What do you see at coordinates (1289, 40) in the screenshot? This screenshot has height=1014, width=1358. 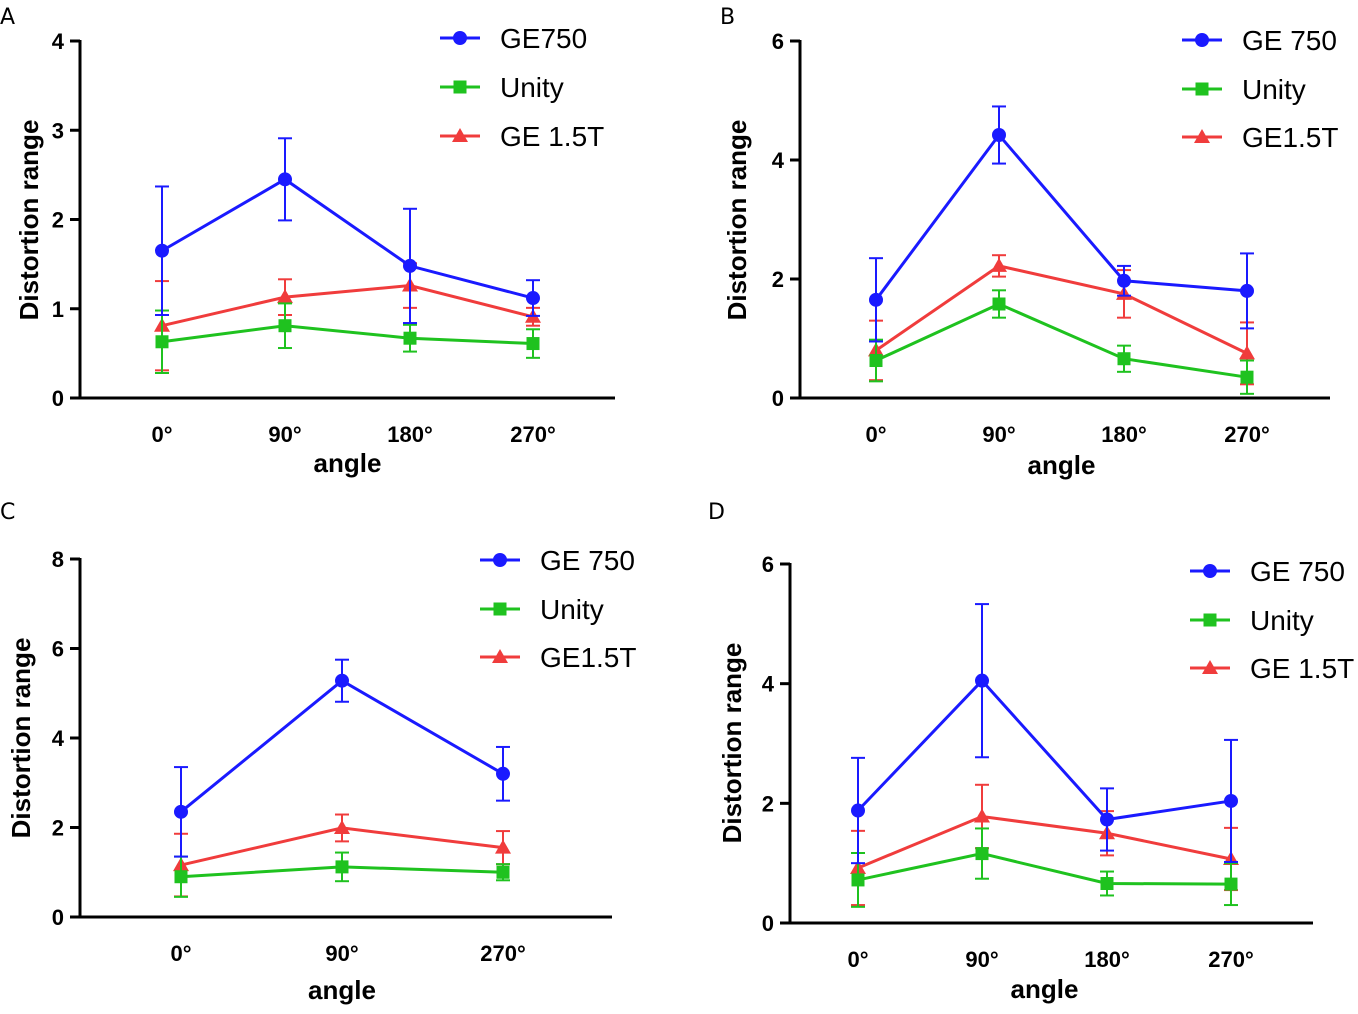 I see `panel-b-legend-label-ge-750: GE 750` at bounding box center [1289, 40].